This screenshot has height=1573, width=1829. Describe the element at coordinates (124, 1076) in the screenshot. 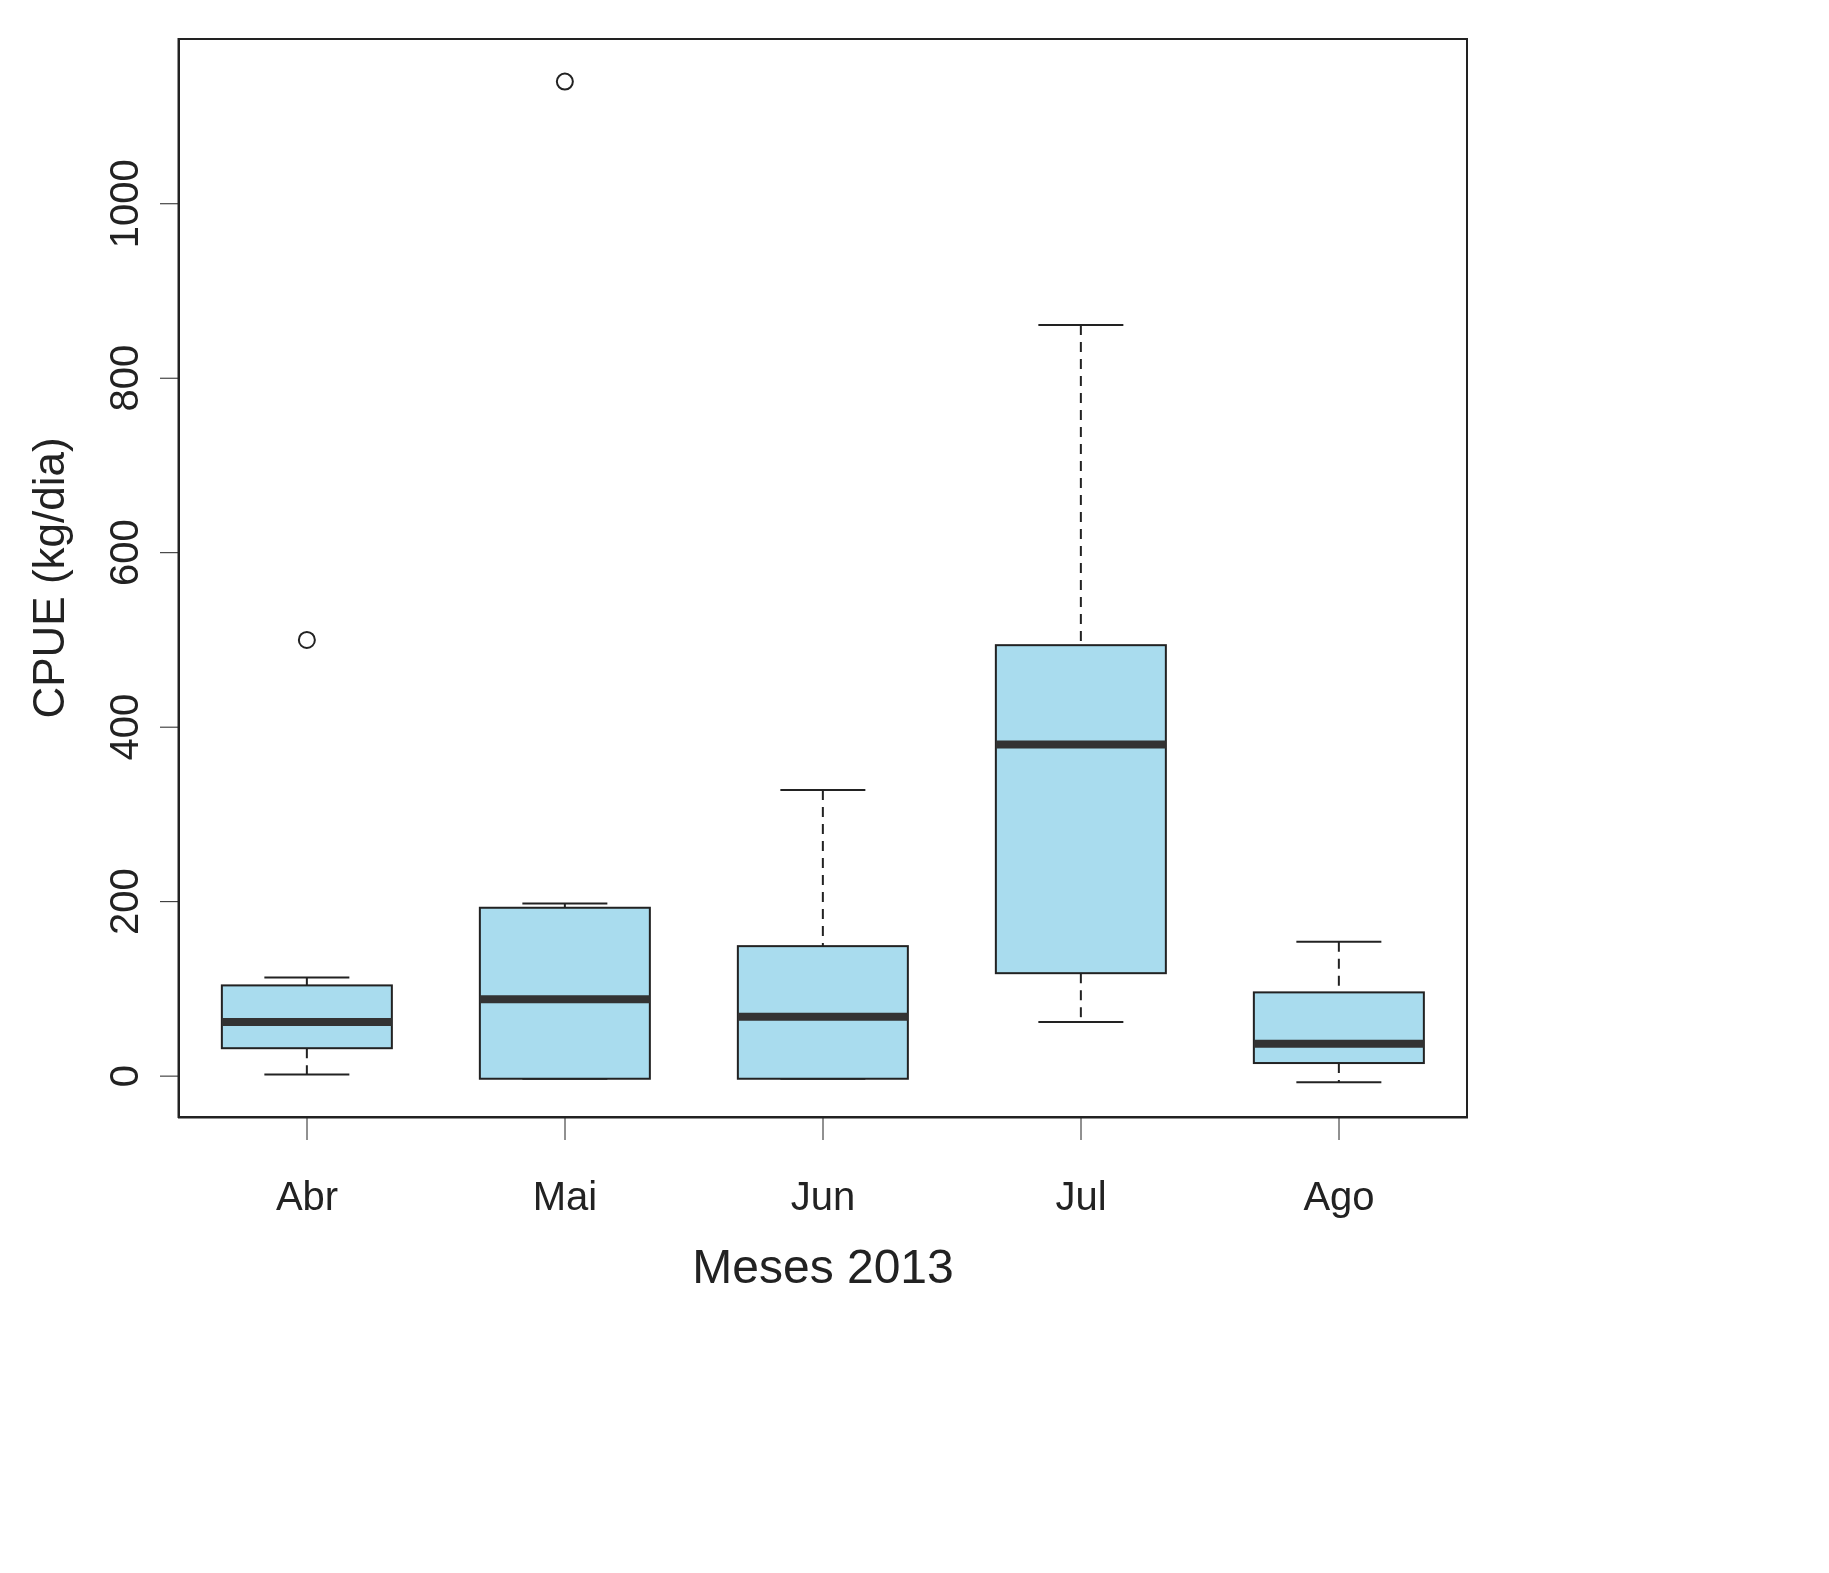

I see `y-tick-label: 0` at that location.